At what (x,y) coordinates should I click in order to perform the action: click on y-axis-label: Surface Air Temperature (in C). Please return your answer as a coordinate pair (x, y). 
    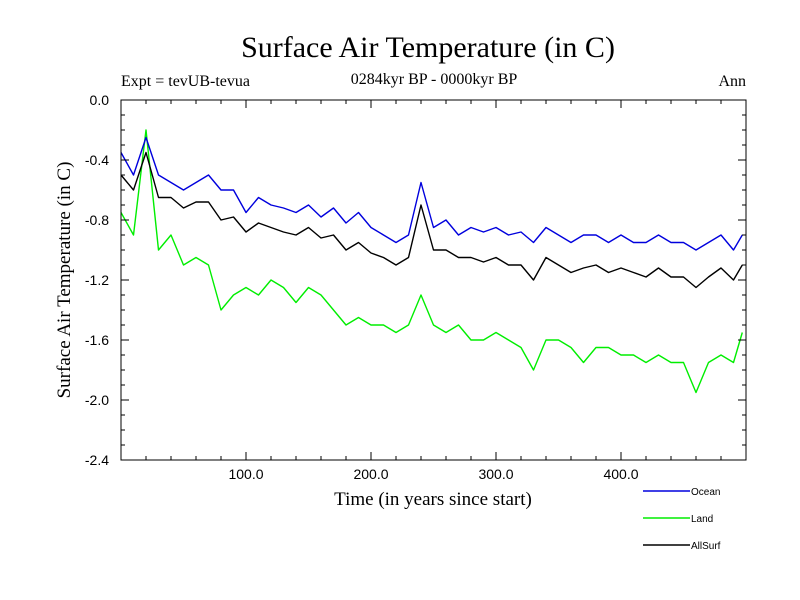
    Looking at the image, I should click on (64, 280).